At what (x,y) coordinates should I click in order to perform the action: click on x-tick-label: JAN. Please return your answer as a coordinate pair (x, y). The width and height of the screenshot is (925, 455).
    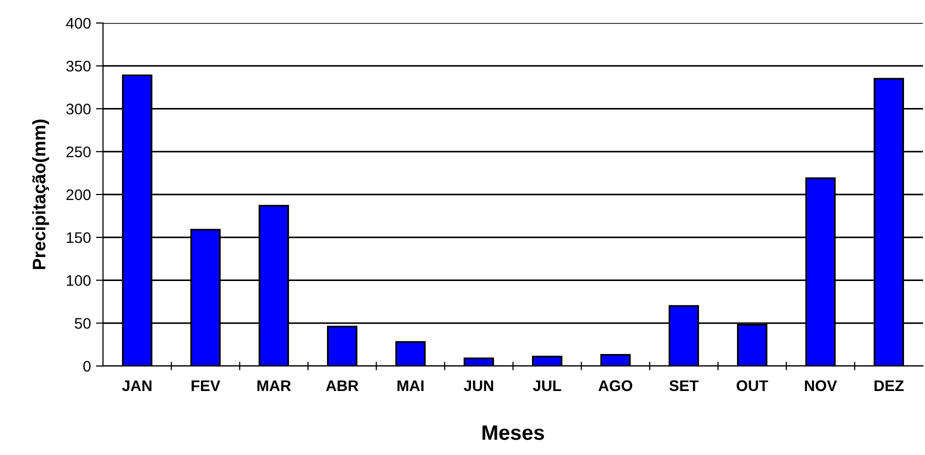
    Looking at the image, I should click on (137, 386).